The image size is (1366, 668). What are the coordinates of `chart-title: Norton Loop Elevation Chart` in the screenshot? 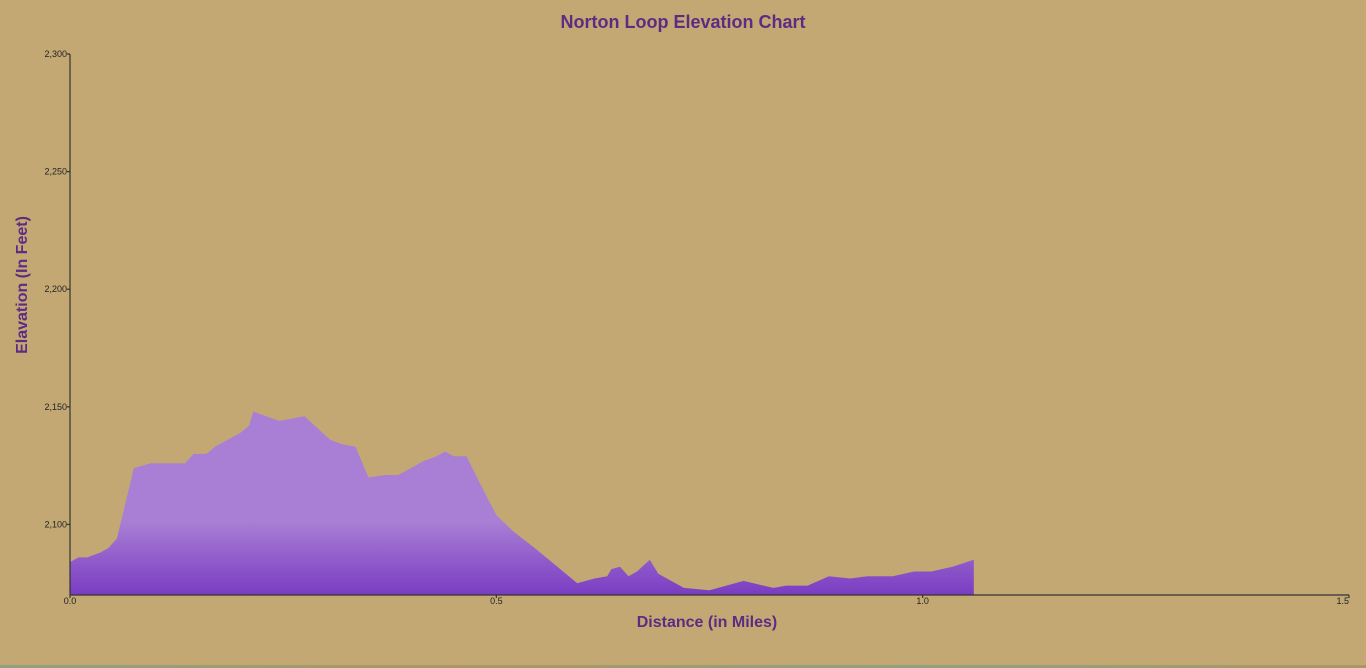 It's located at (683, 22).